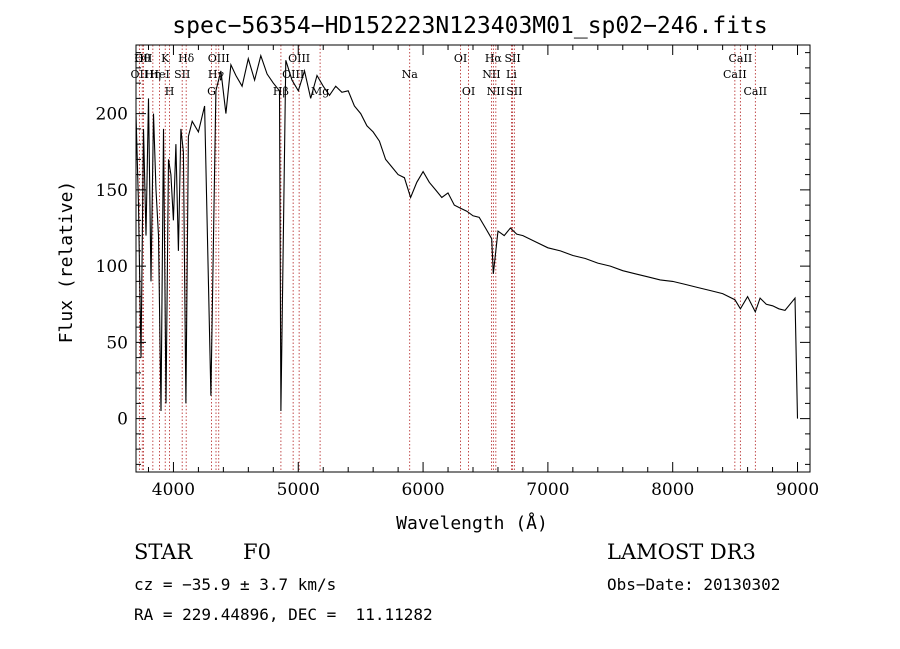 This screenshot has height=649, width=900. Describe the element at coordinates (173, 490) in the screenshot. I see `x-tick-label: 4000` at that location.